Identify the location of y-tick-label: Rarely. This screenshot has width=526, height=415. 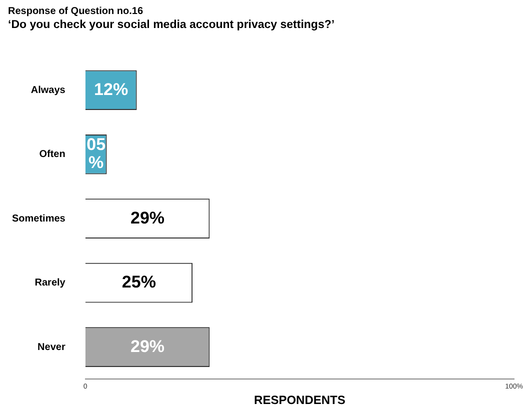
(50, 283).